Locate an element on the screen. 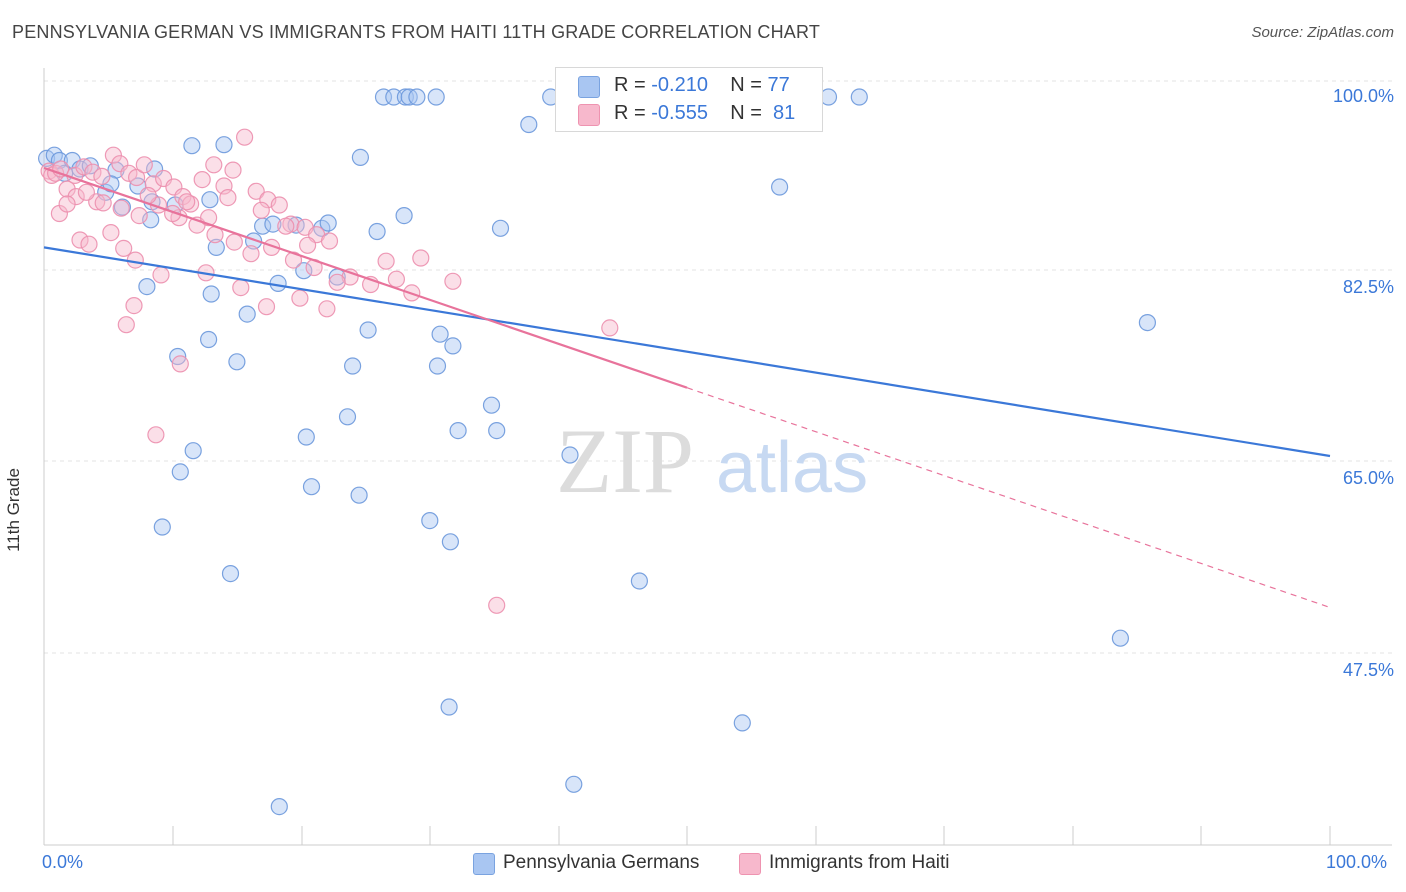 This screenshot has width=1406, height=892. watermark-zip: ZIP is located at coordinates (625, 461).